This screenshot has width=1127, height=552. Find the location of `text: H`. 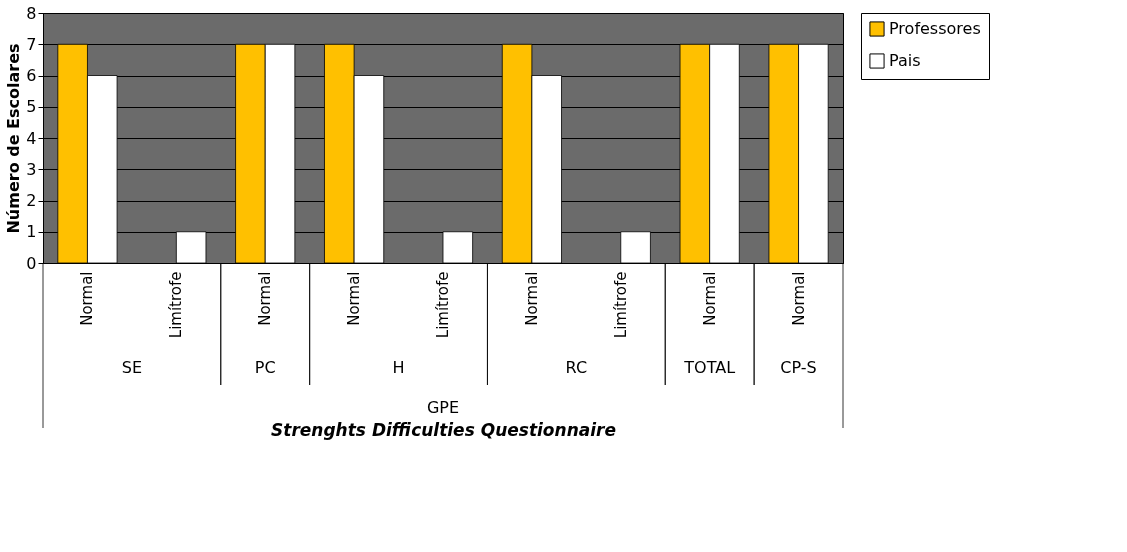

text: H is located at coordinates (398, 367).